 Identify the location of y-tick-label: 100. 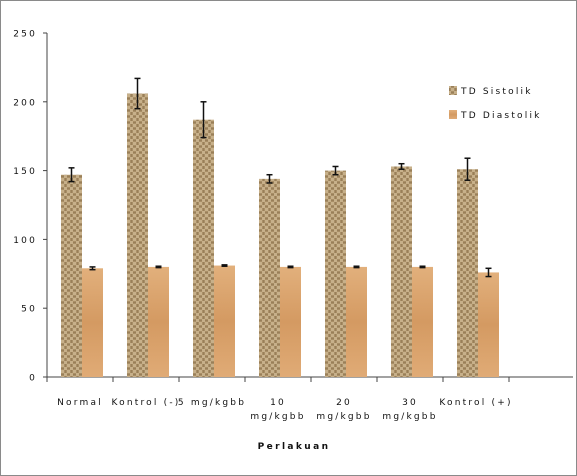
(25, 241).